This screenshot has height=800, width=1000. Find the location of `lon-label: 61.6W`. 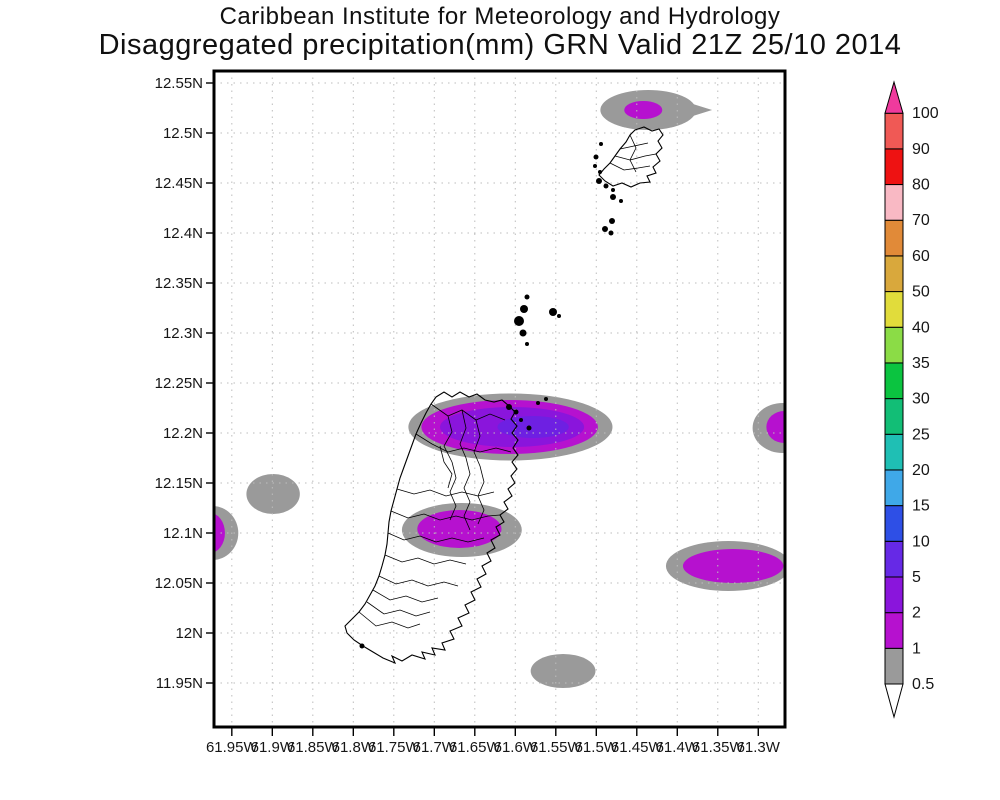

lon-label: 61.6W is located at coordinates (516, 747).